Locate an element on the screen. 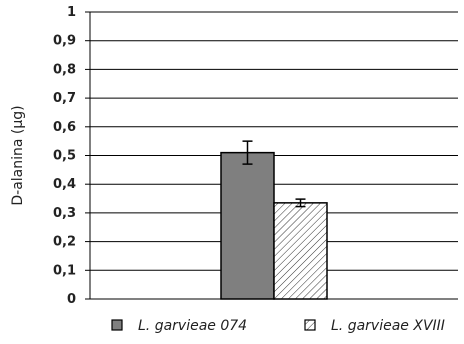 Image resolution: width=464 pixels, height=344 pixels. y-tick-labels: 0 0,1 0,2 0,3 0,4 0,5 0,6 0,7 0,8 0,9 1 is located at coordinates (64, 156).